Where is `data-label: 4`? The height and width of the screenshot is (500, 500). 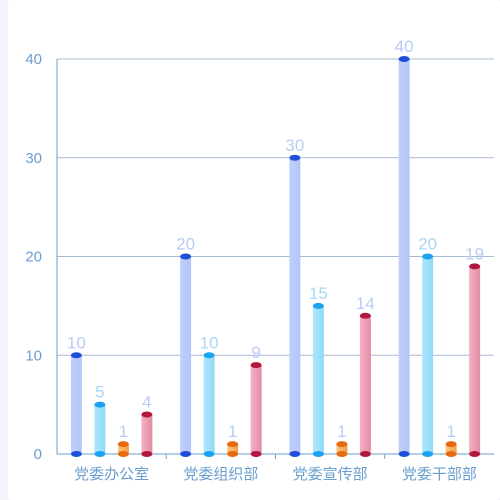
data-label: 4 is located at coordinates (146, 402).